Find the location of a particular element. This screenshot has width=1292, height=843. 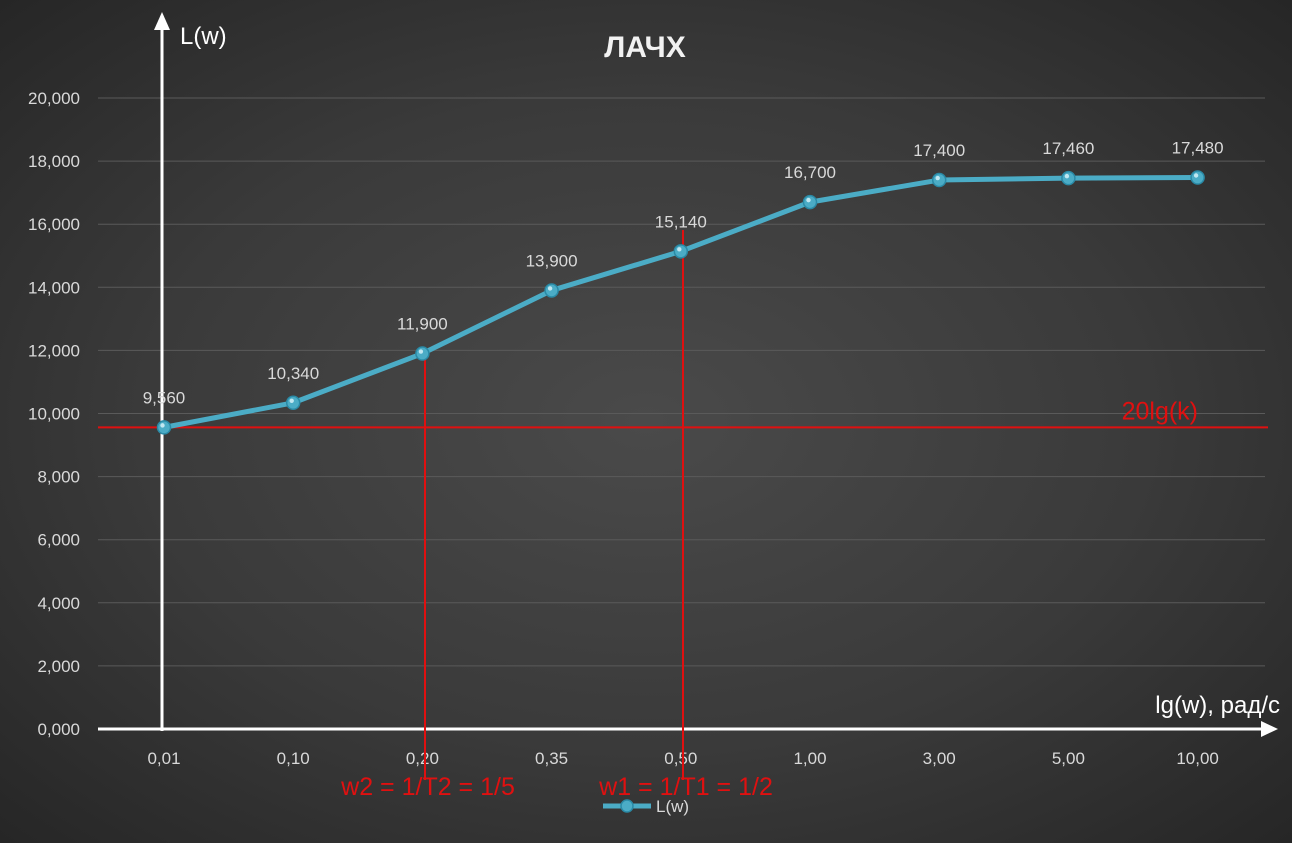

y-tick-label: 20,000 is located at coordinates (54, 98).